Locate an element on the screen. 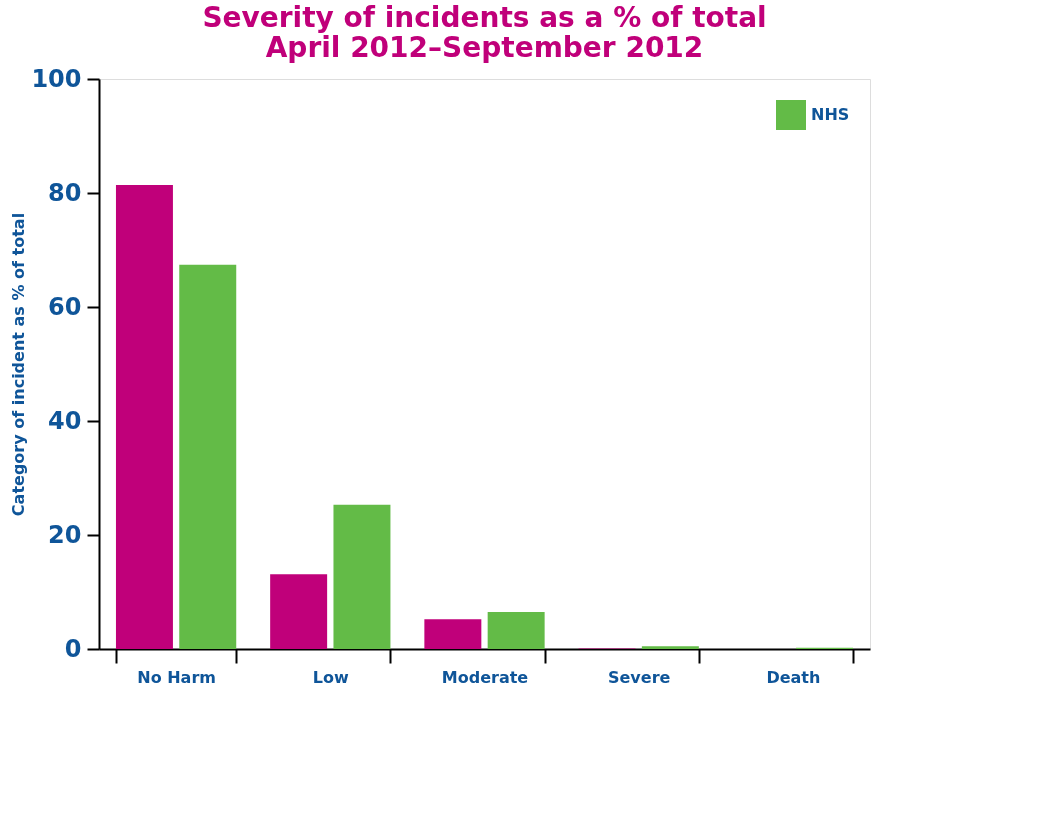 The image size is (1047, 816). y-tick-label: 40 is located at coordinates (65, 420).